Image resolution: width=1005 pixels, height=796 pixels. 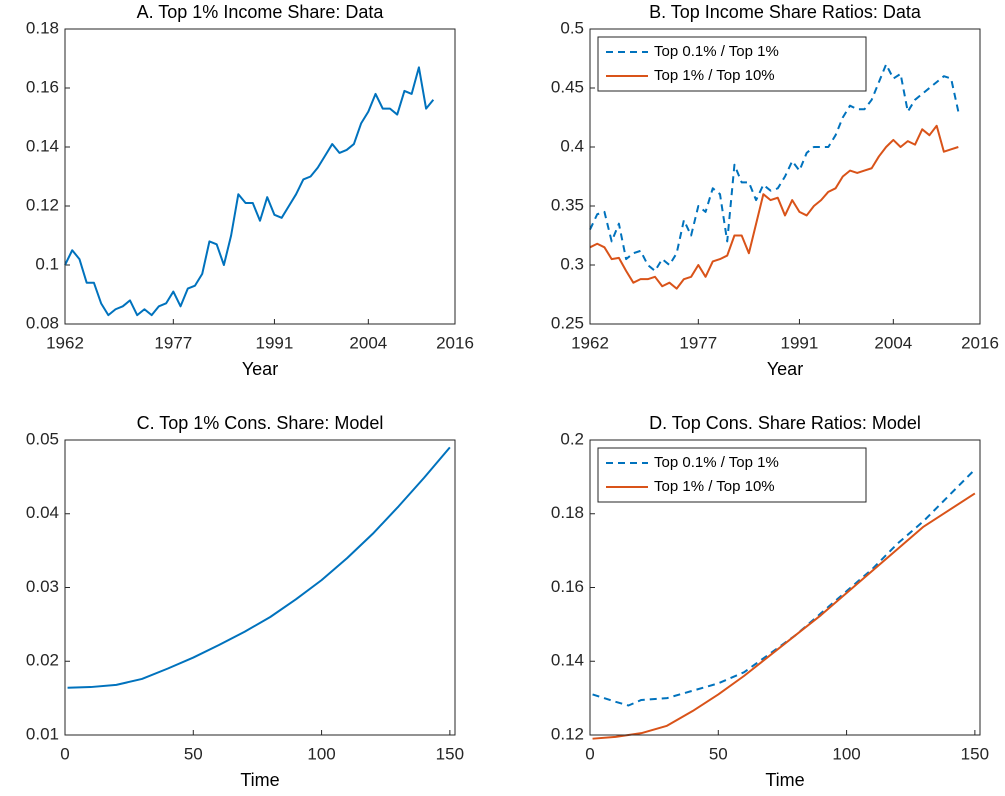 I want to click on y-tick-label: 0.3, so click(x=572, y=263).